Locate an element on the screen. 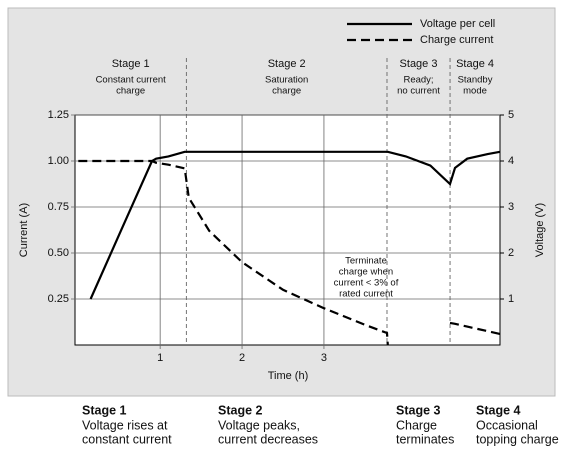  annotation: charge when is located at coordinates (366, 272).